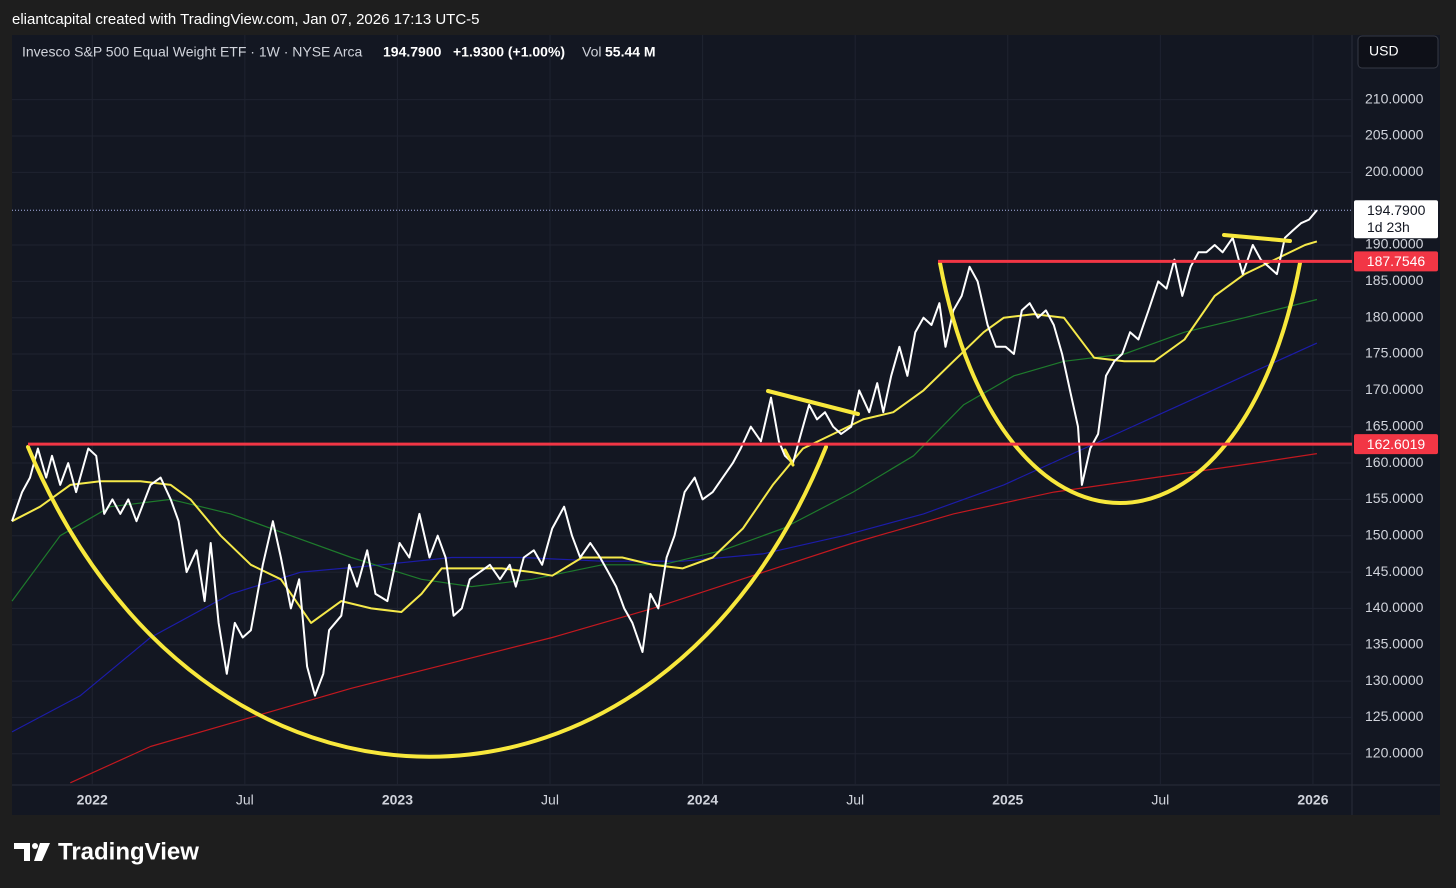  I want to click on x-tick-label: 2026, so click(1312, 800).